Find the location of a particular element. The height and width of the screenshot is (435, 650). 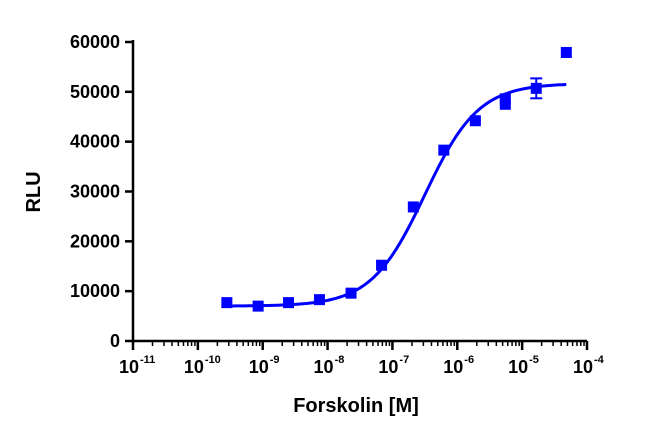

x-tick-exponent: -7 is located at coordinates (404, 360).